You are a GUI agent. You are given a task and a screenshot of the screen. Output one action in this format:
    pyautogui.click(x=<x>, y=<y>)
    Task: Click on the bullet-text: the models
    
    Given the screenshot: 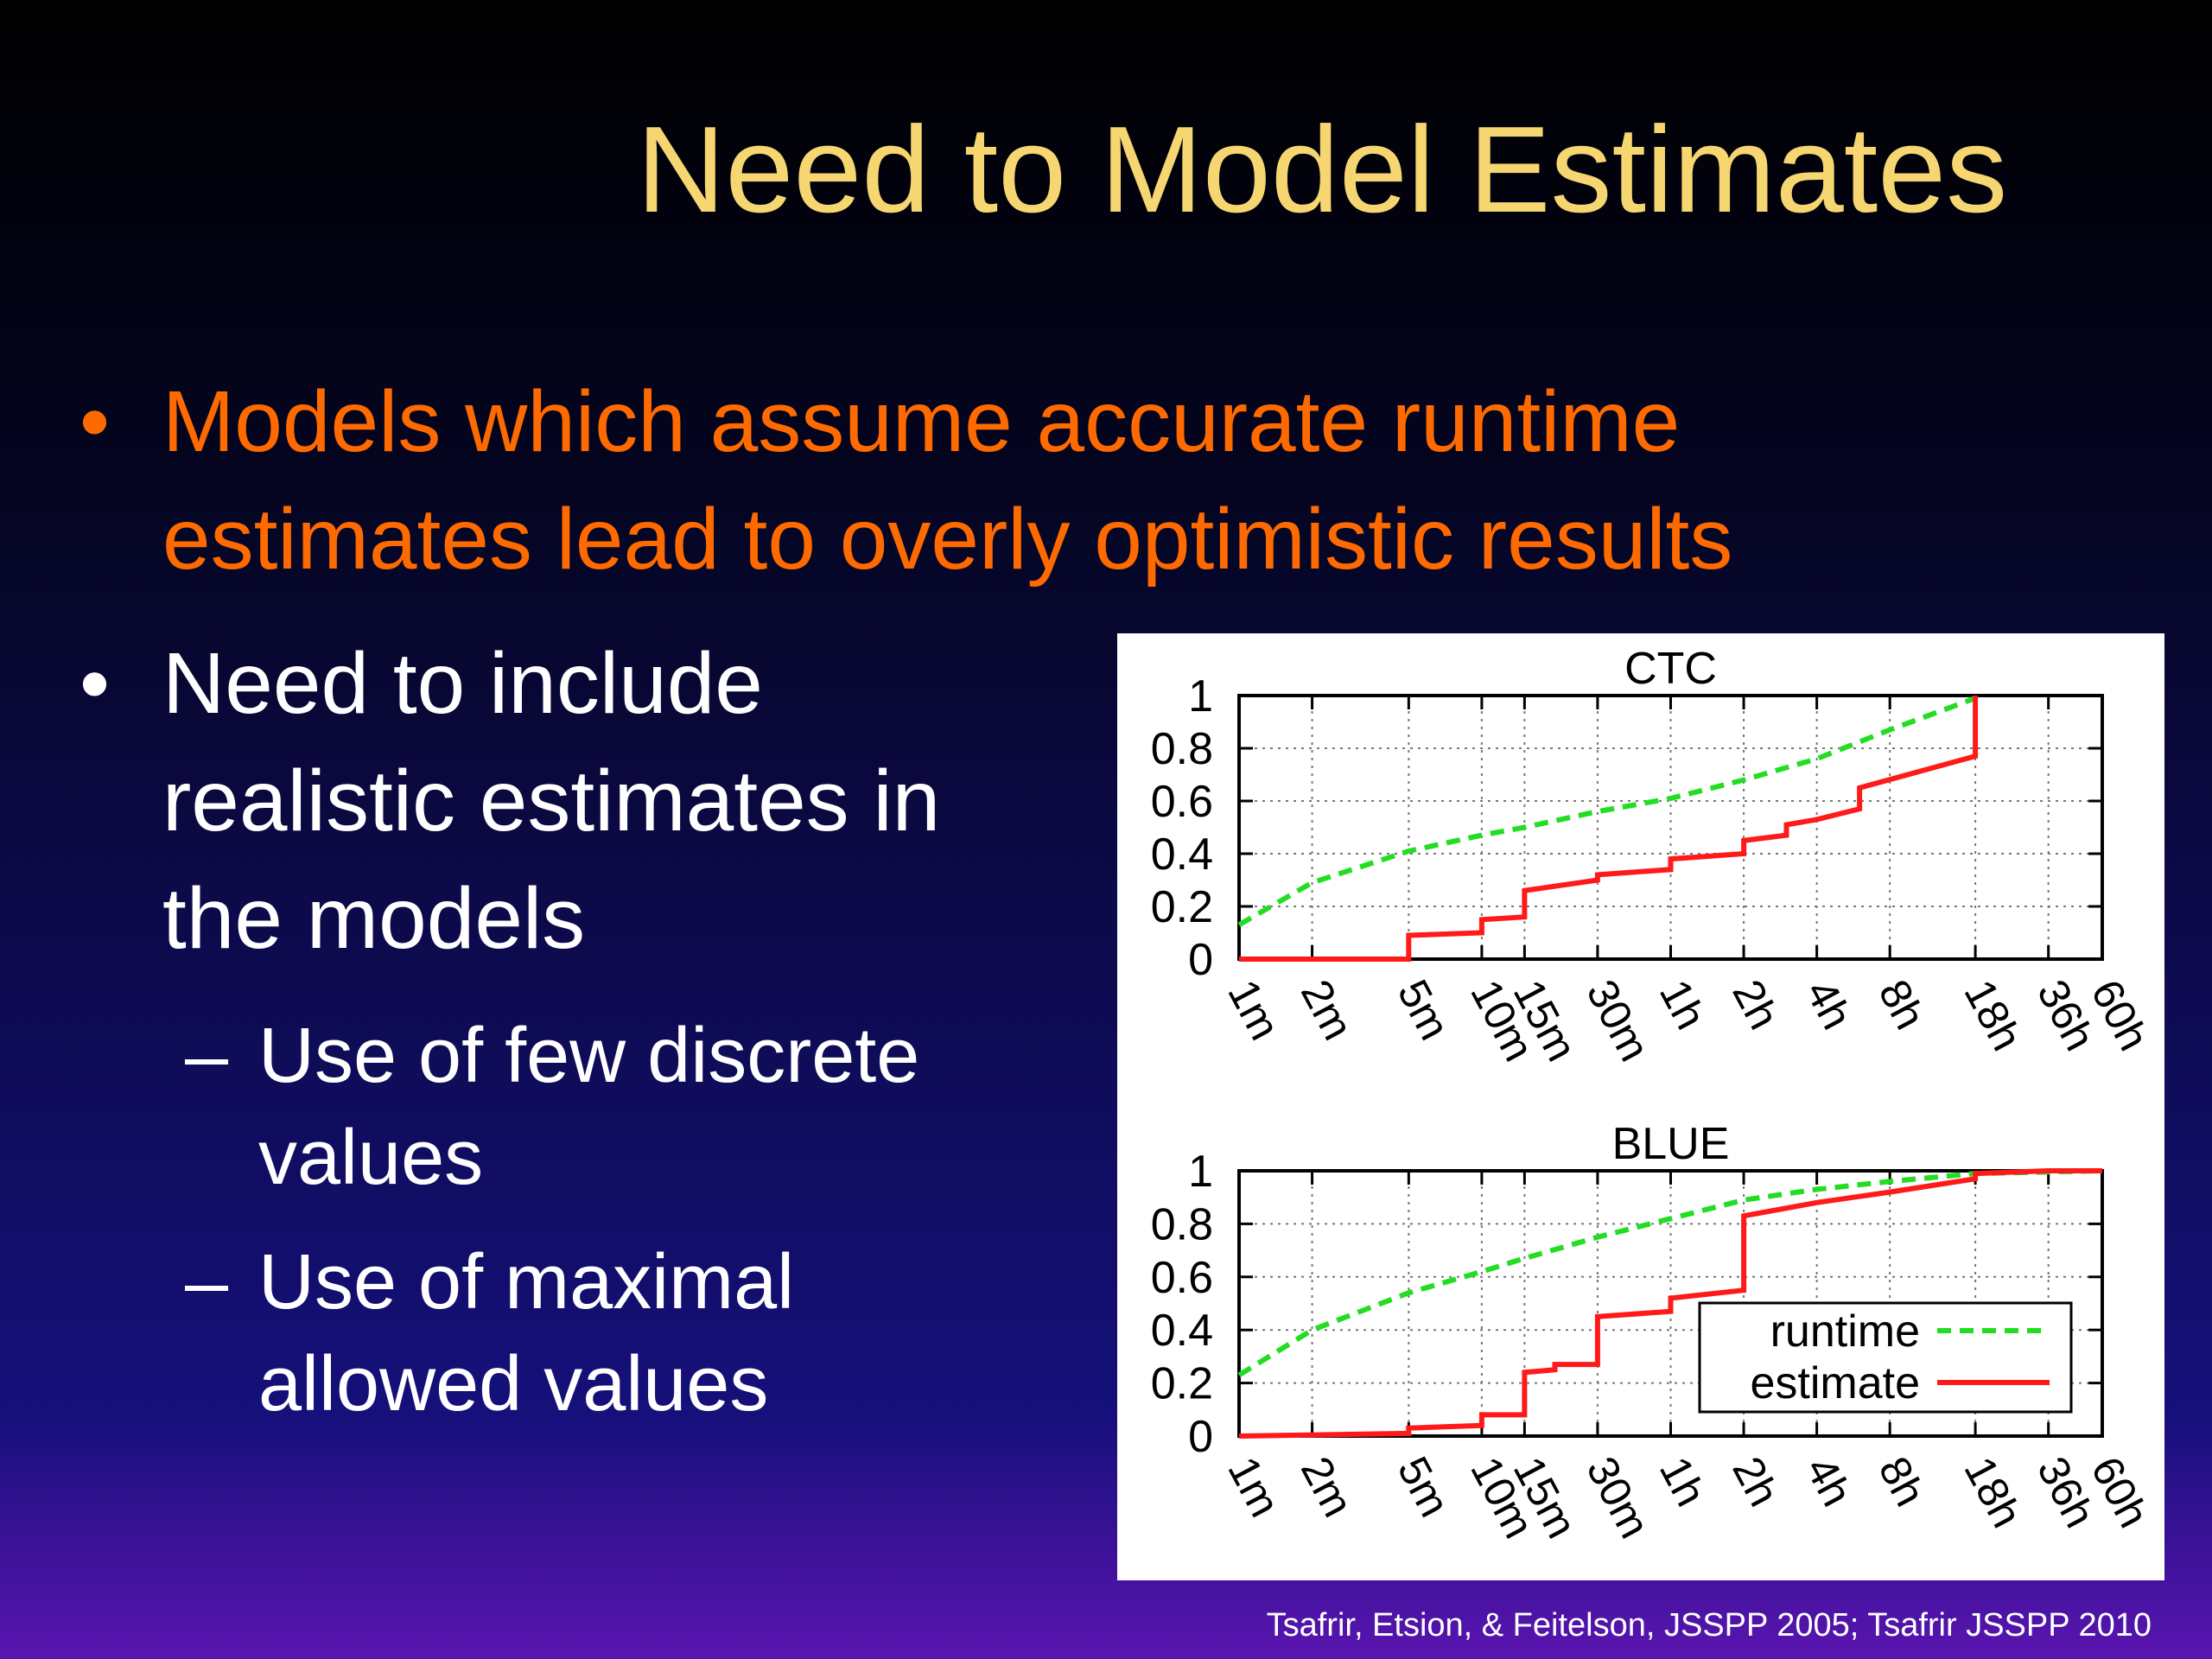 What is the action you would take?
    pyautogui.click(x=373, y=918)
    